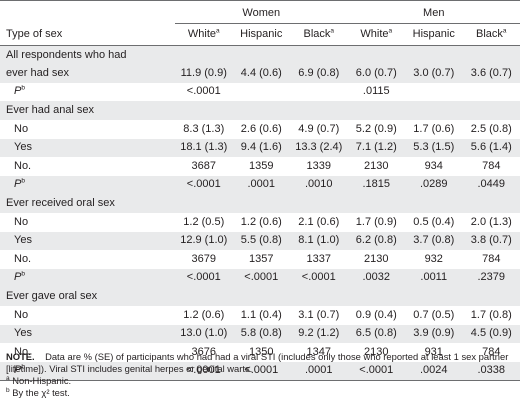  Describe the element at coordinates (376, 314) in the screenshot. I see `value-cell-3: 0.9 (0.4)` at that location.